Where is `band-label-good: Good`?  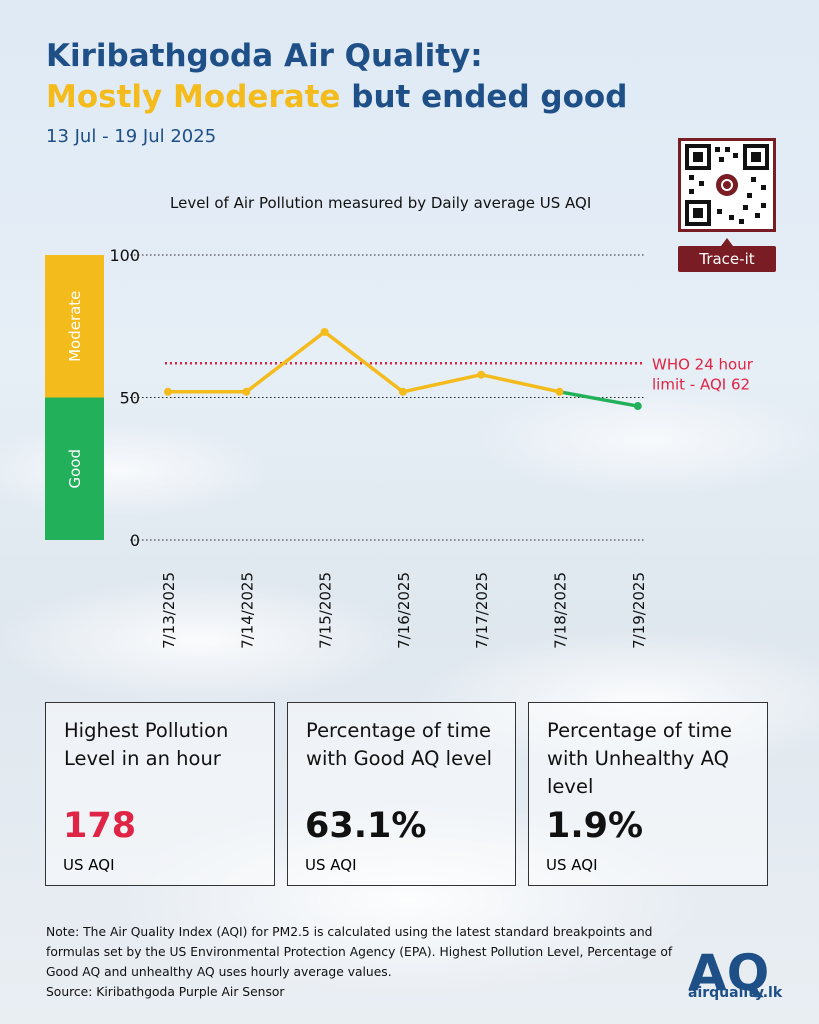
band-label-good: Good is located at coordinates (75, 469).